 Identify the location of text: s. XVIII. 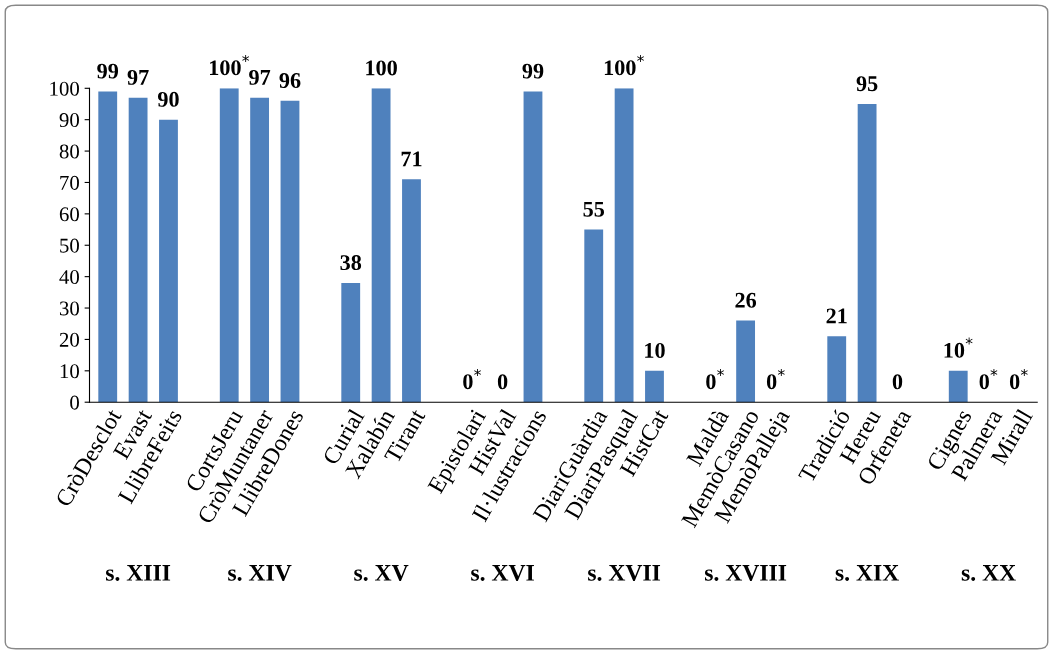
(745, 573).